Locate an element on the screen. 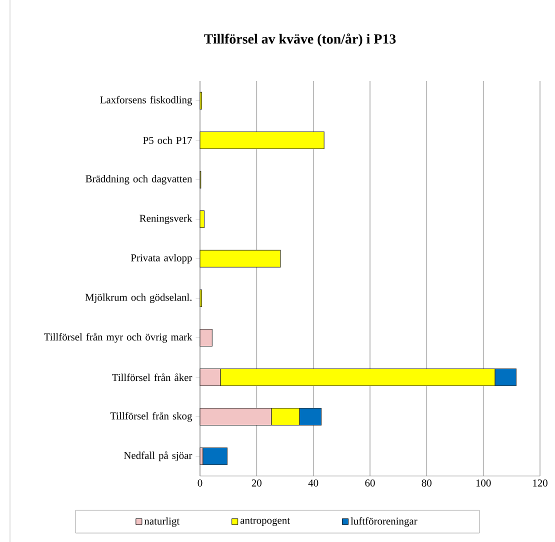 This screenshot has width=555, height=542. y-tick-label: P5 och P17 is located at coordinates (167, 140).